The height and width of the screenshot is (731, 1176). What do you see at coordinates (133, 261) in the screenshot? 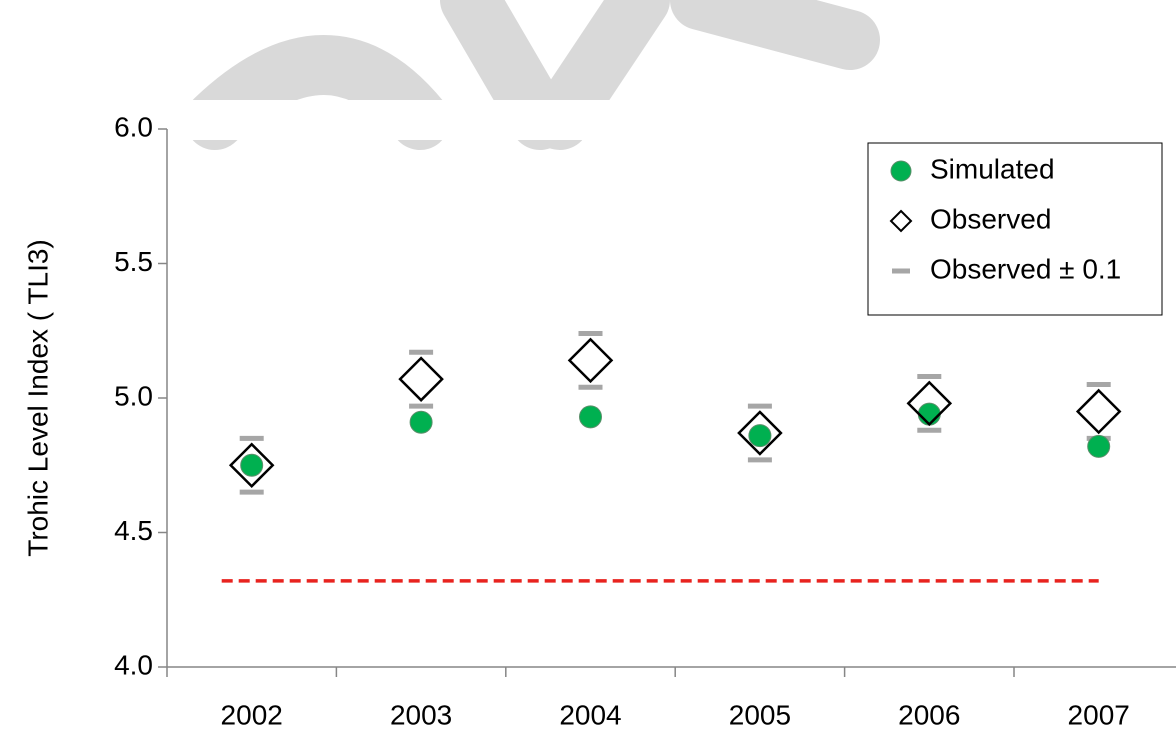
I see `y-tick-label: 5.5` at bounding box center [133, 261].